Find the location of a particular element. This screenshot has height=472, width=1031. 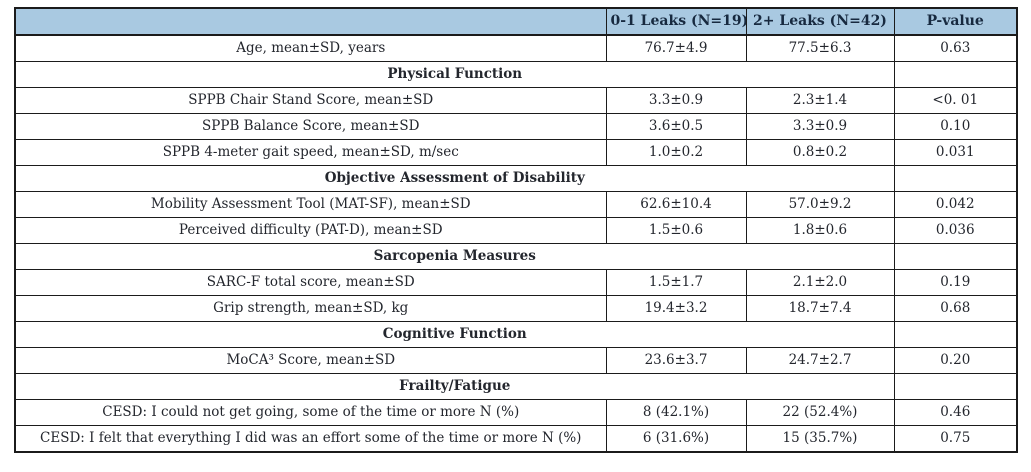

p-value: 0.031 is located at coordinates (955, 152).